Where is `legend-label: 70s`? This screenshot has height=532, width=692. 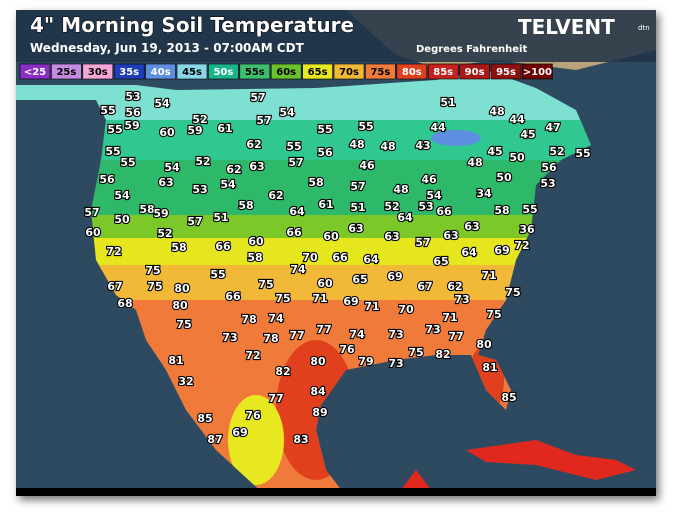 legend-label: 70s is located at coordinates (349, 72).